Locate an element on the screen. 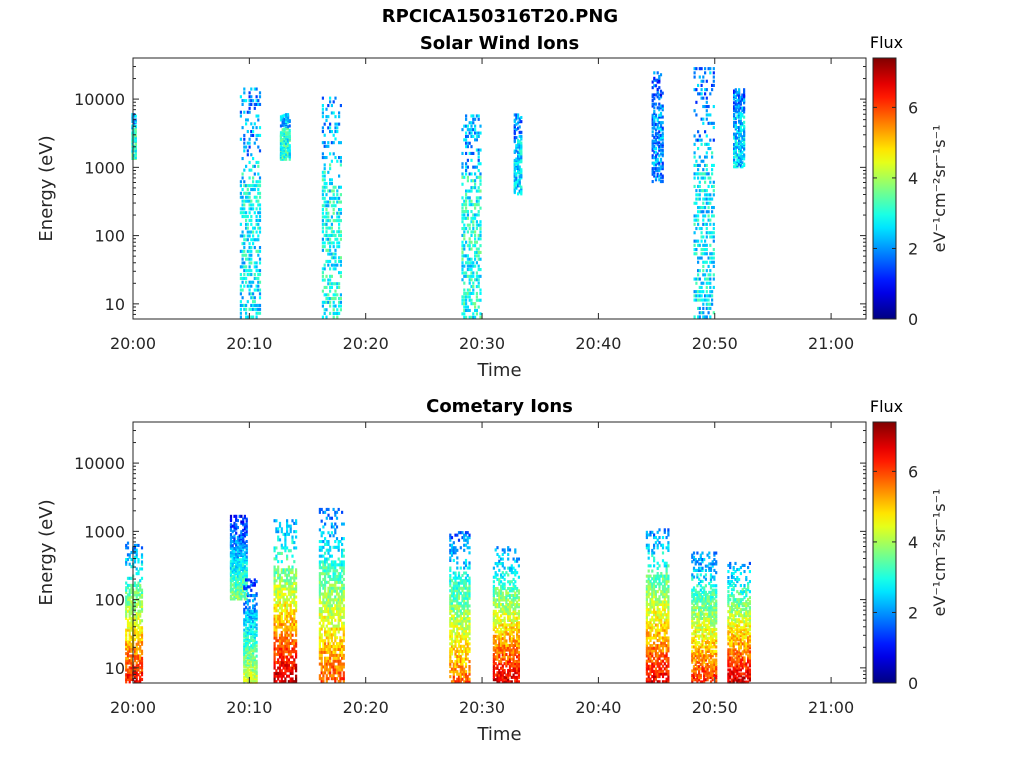 The height and width of the screenshot is (772, 1024). x-tick-label: 20:30 is located at coordinates (482, 343).